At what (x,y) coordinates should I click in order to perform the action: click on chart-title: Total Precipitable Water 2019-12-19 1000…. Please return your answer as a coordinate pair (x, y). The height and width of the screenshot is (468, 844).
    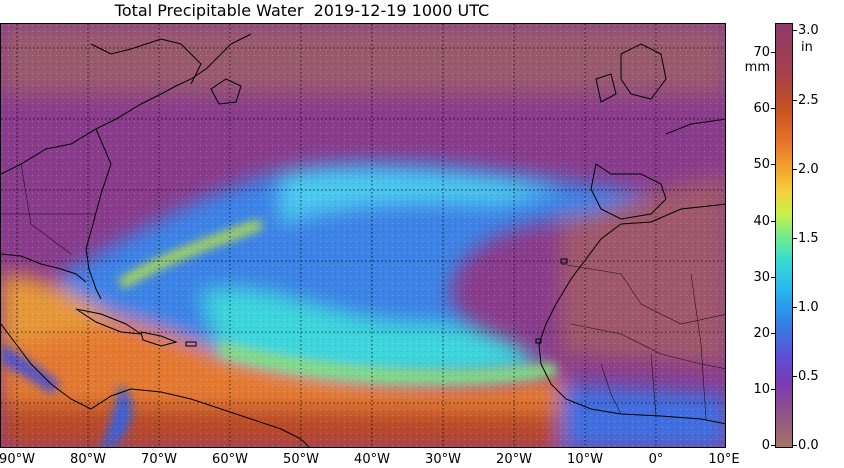
    Looking at the image, I should click on (302, 10).